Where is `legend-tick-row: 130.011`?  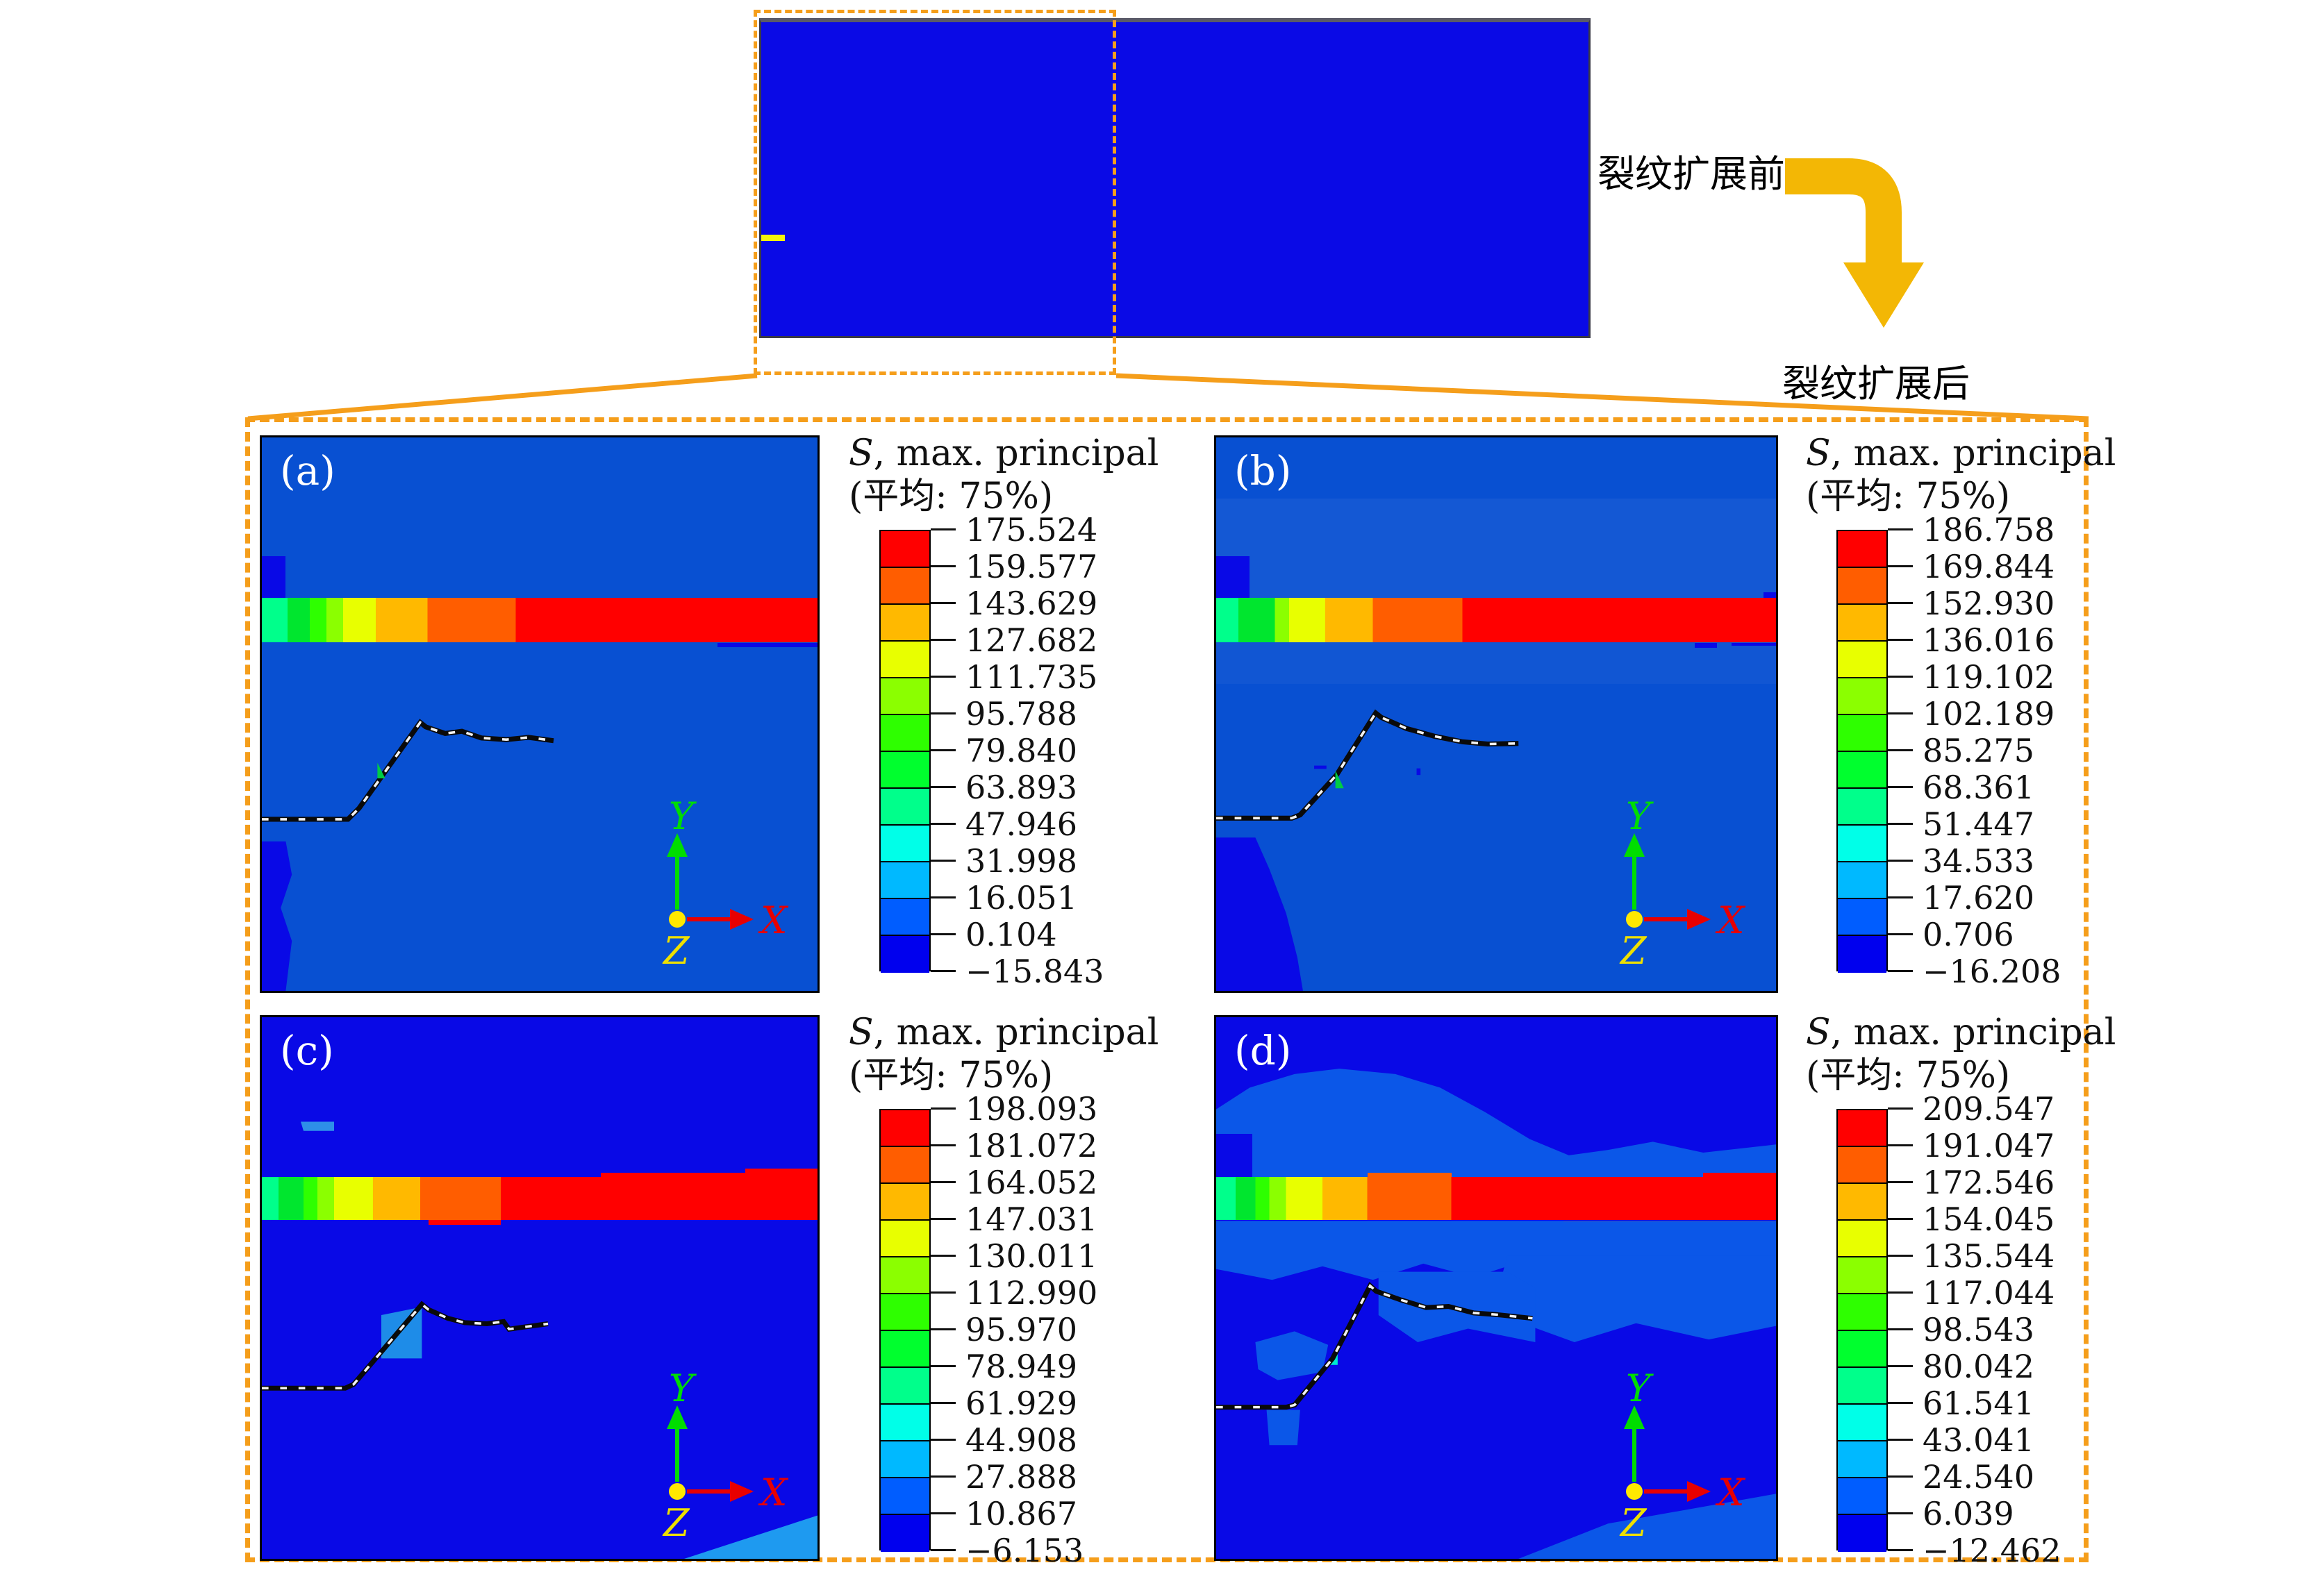
legend-tick-row: 130.011 is located at coordinates (1014, 1256).